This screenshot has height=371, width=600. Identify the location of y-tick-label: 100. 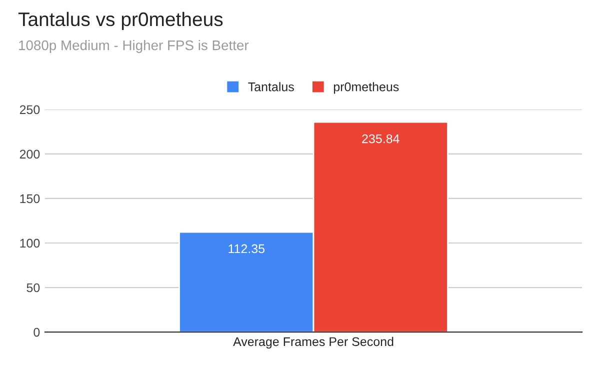
(30, 243).